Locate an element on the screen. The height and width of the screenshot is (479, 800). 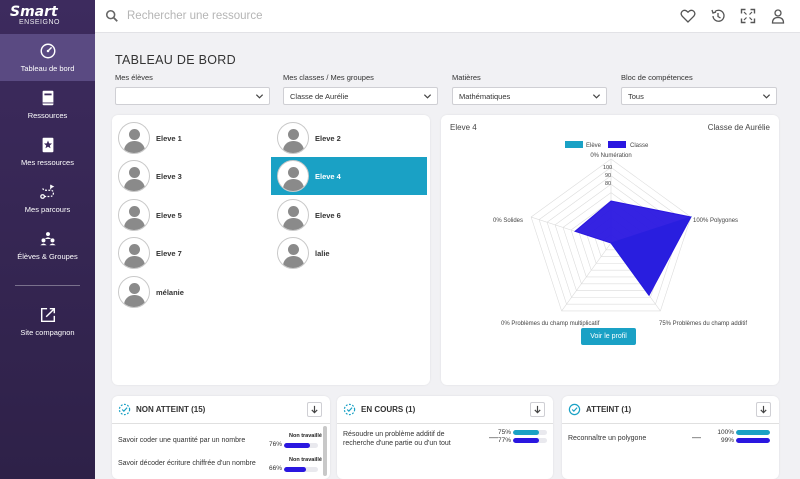
sidebar-item-my-paths: Mes parcours is located at coordinates (47, 198).